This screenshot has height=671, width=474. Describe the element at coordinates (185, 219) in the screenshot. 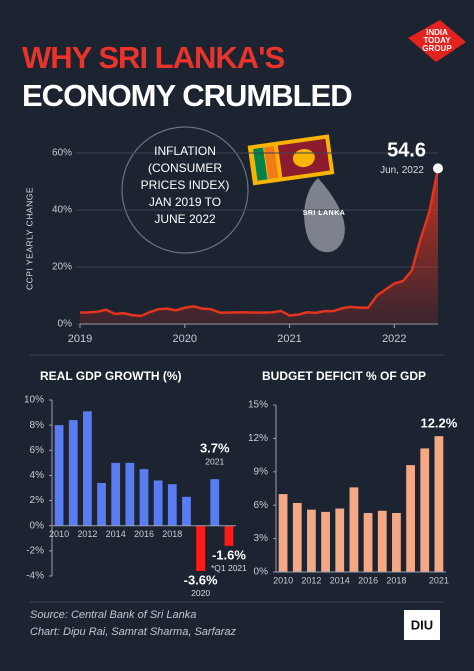

I see `annotation: JUNE 2022` at that location.